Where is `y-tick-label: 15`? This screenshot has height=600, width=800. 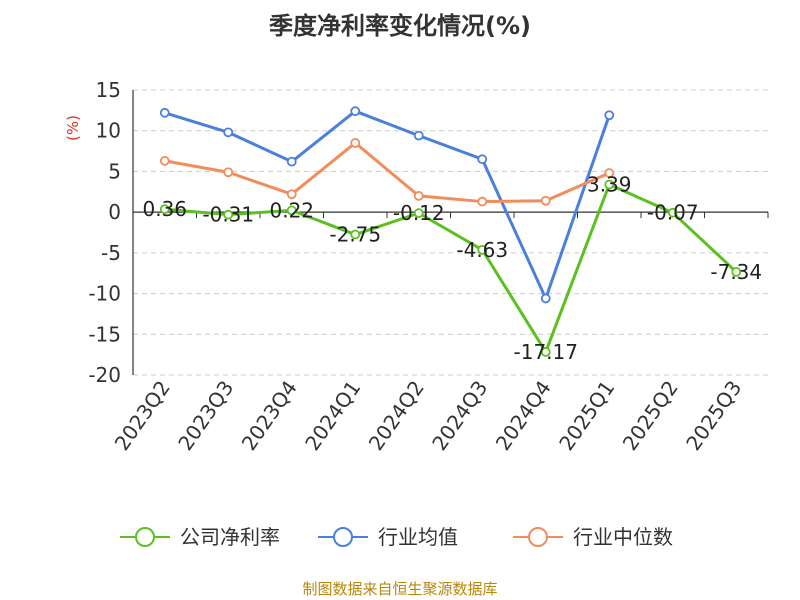
y-tick-label: 15 is located at coordinates (108, 90).